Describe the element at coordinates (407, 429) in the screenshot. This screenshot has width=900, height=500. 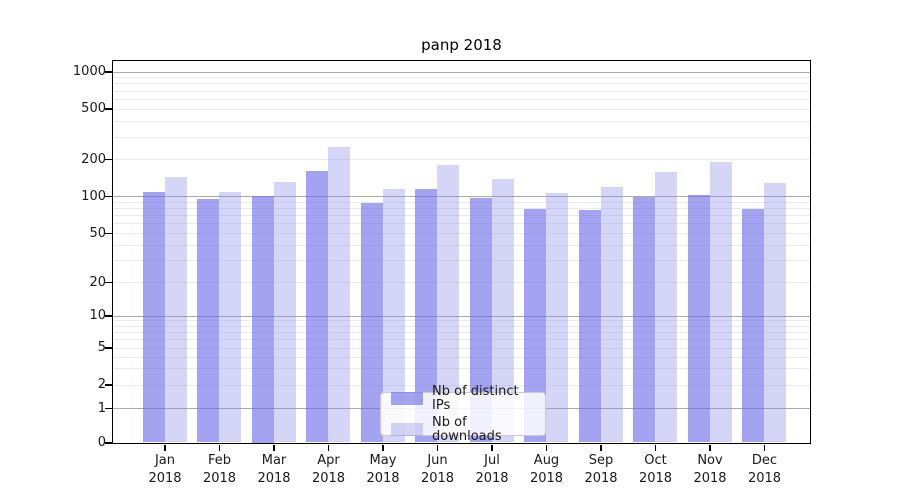
I see `legend-swatch-downloads` at that location.